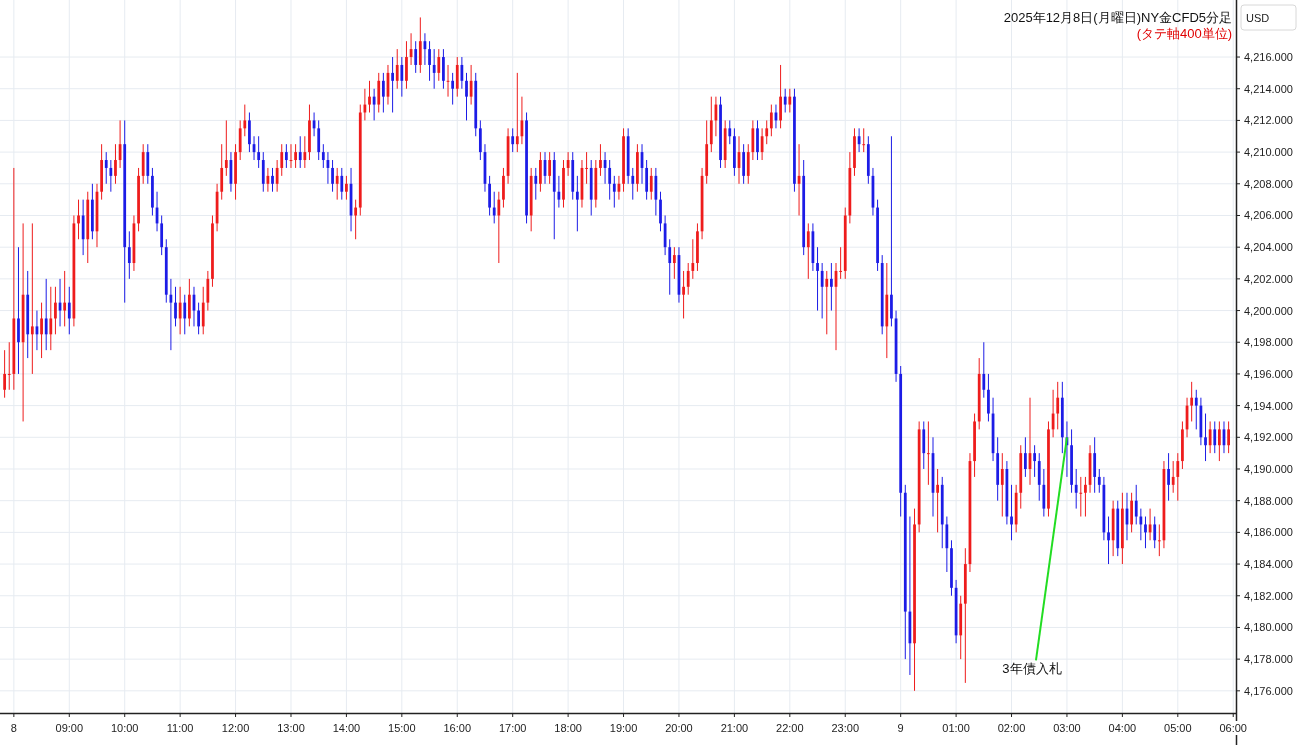 This screenshot has width=1300, height=745. Describe the element at coordinates (734, 728) in the screenshot. I see `x-tick-label: 21:00` at that location.